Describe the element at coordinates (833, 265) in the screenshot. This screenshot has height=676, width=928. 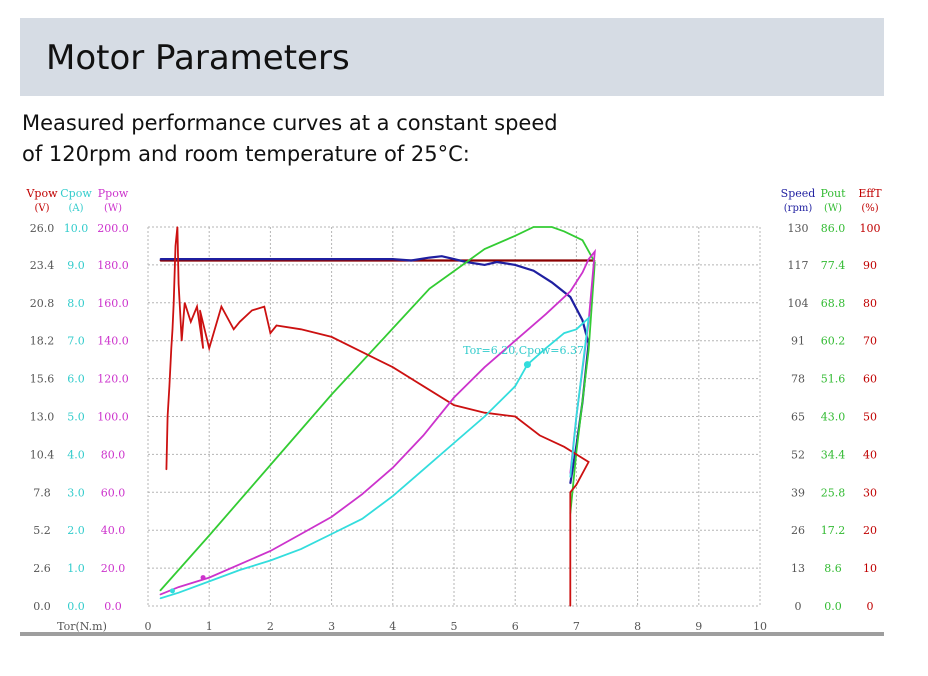
I see `right-tick-label: 77.4` at that location.